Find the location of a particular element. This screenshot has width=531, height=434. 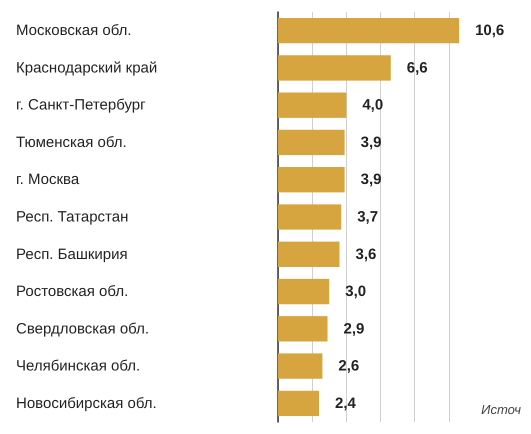

data-label: 3,6 is located at coordinates (366, 254).